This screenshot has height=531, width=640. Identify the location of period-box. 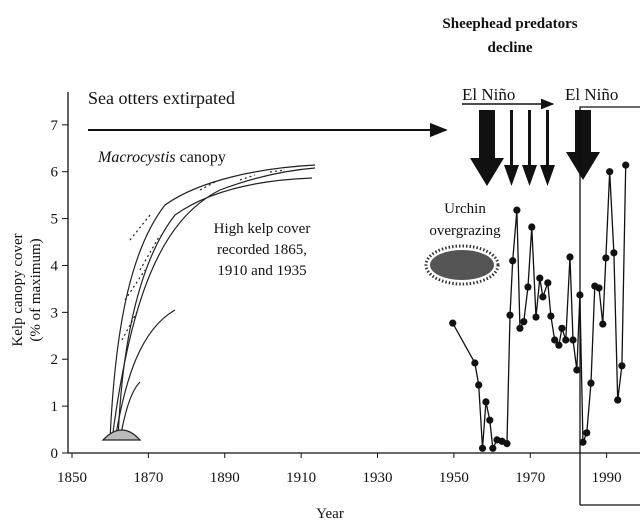
(609, 306).